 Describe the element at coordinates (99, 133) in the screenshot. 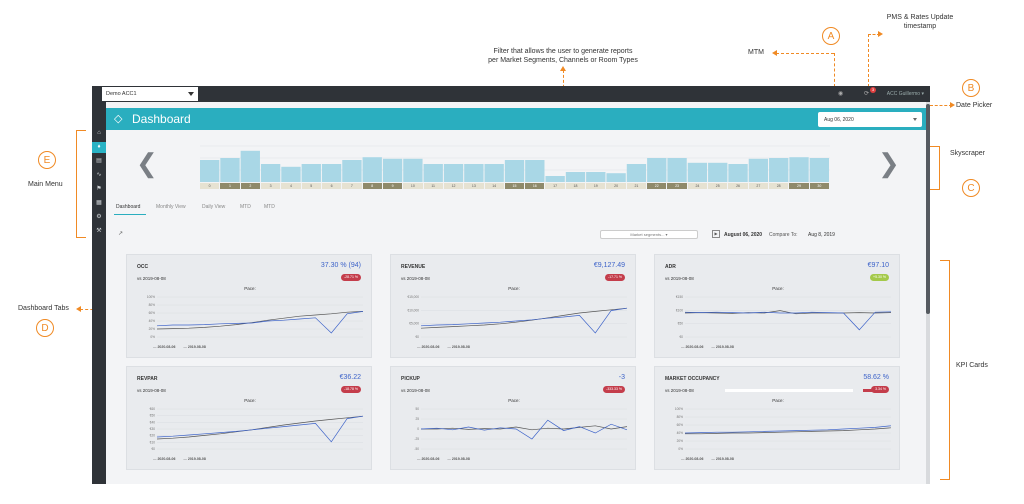

I see `home-icon: ⌂` at that location.